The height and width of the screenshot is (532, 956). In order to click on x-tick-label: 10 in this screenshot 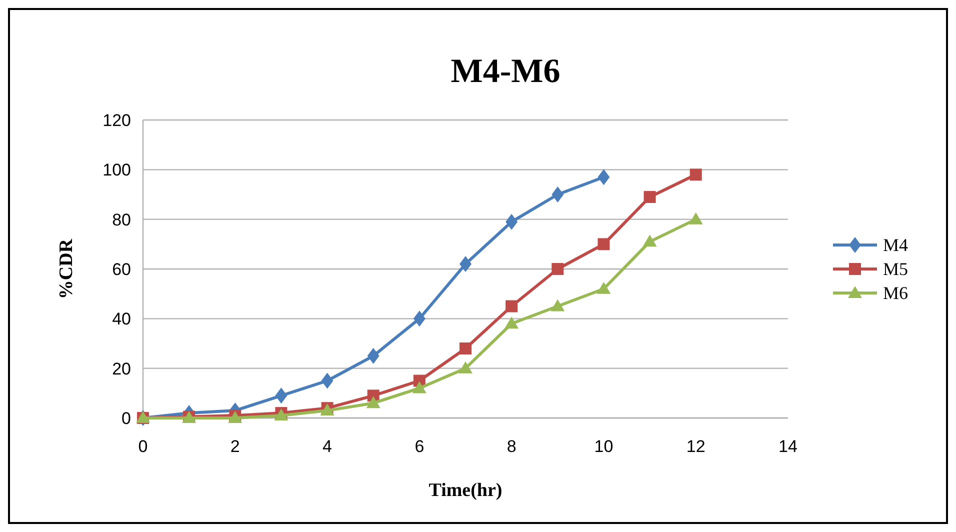, I will do `click(604, 446)`.